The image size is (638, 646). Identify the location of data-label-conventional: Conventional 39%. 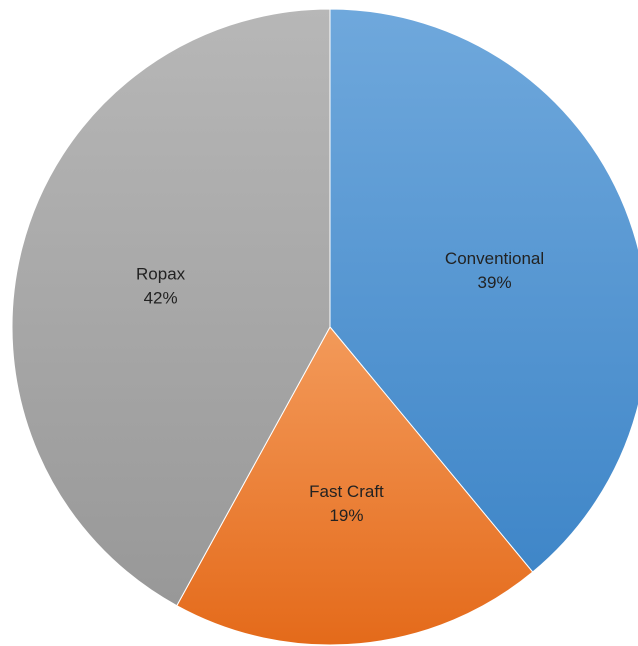
(494, 270).